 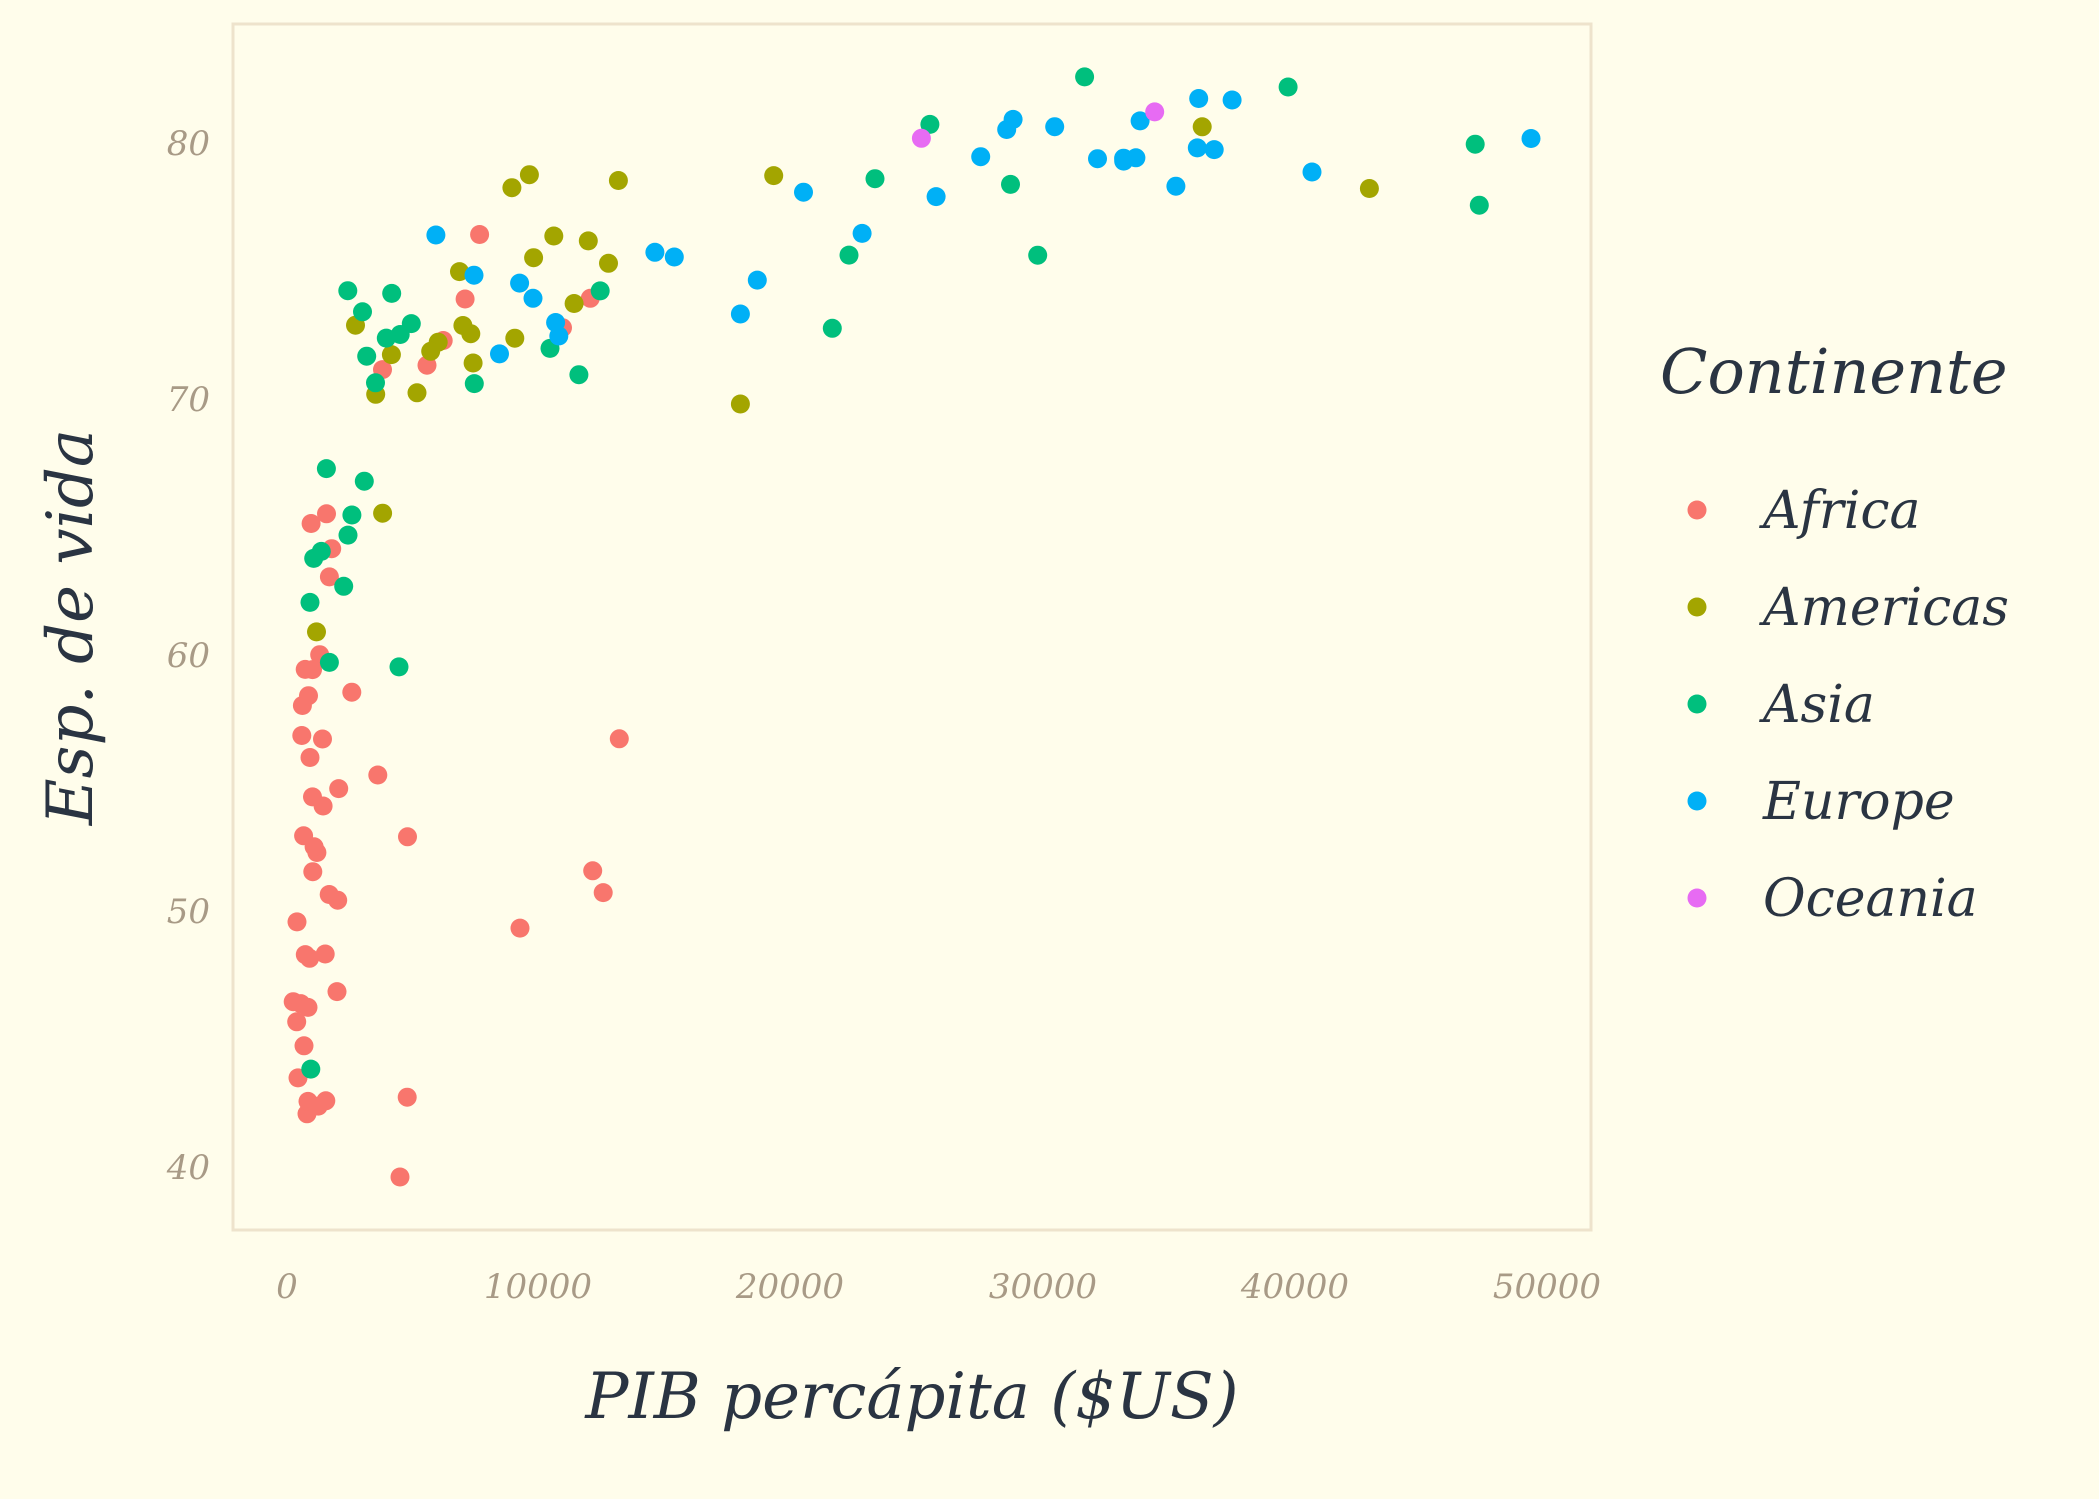 I want to click on legend-key-africa, so click(x=1697, y=510).